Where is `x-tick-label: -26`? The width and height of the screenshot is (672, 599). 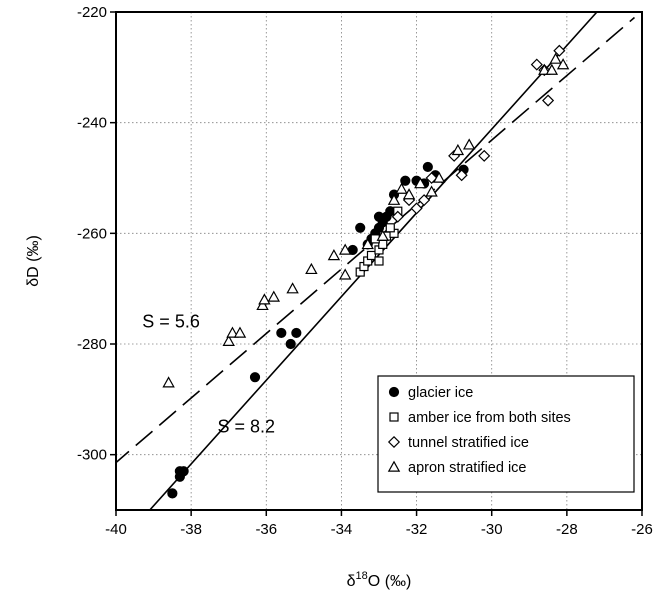 x-tick-label: -26 is located at coordinates (642, 529).